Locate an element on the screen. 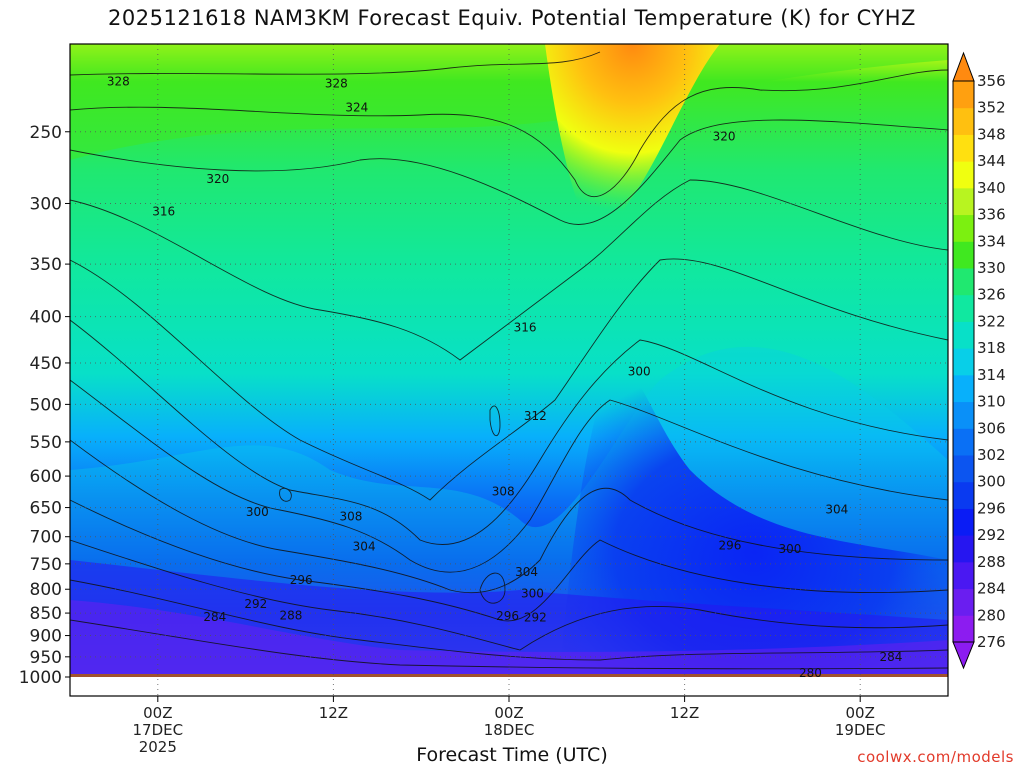  y-tick-label: 800 is located at coordinates (46, 590).